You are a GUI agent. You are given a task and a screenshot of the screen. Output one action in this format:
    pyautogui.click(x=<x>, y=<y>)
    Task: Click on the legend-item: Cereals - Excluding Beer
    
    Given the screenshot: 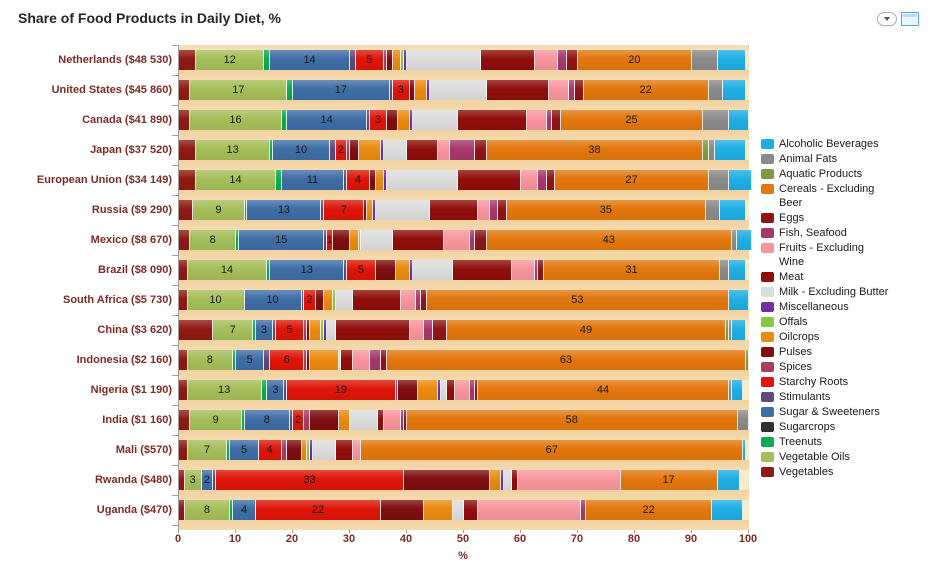 What is the action you would take?
    pyautogui.click(x=847, y=196)
    